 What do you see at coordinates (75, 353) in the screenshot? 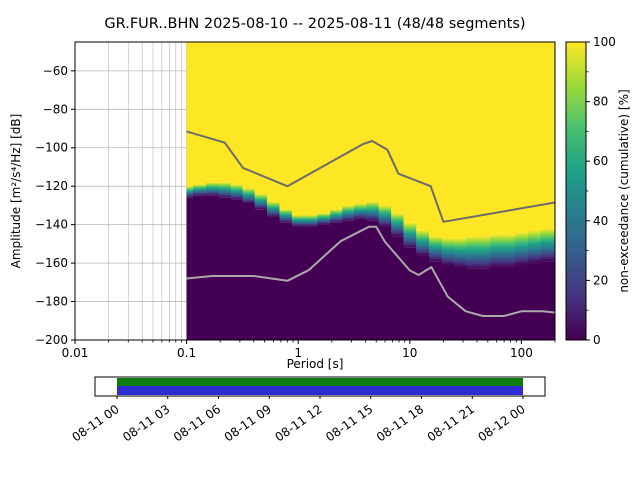
I see `svg-text: 0.01` at bounding box center [75, 353].